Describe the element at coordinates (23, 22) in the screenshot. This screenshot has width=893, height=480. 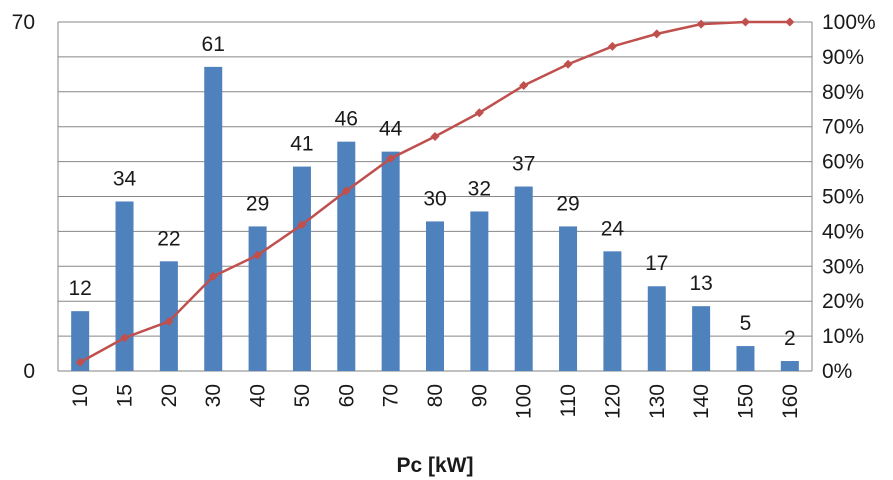
I see `left-tick-label: 70` at that location.